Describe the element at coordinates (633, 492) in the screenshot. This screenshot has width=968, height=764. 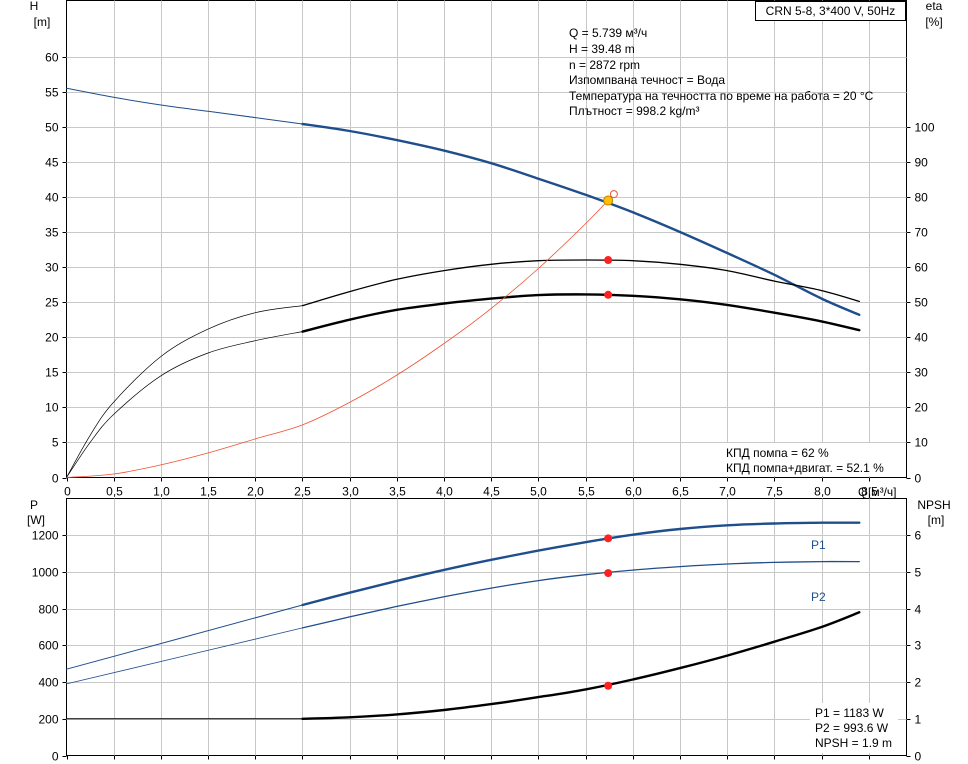
I see `x-tick-label: 6,0` at that location.